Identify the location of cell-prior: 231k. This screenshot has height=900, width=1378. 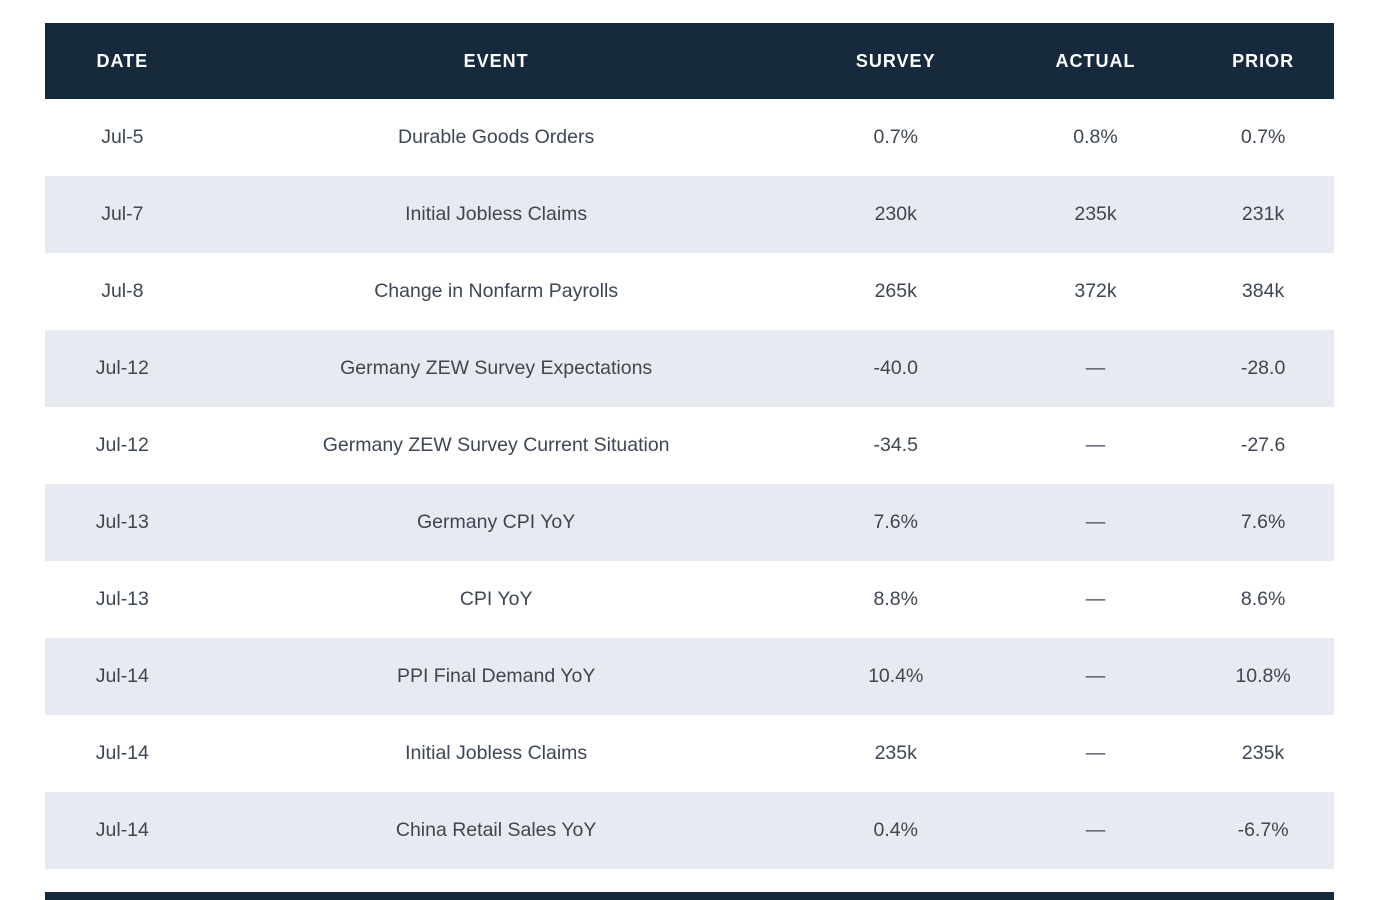
(1263, 214).